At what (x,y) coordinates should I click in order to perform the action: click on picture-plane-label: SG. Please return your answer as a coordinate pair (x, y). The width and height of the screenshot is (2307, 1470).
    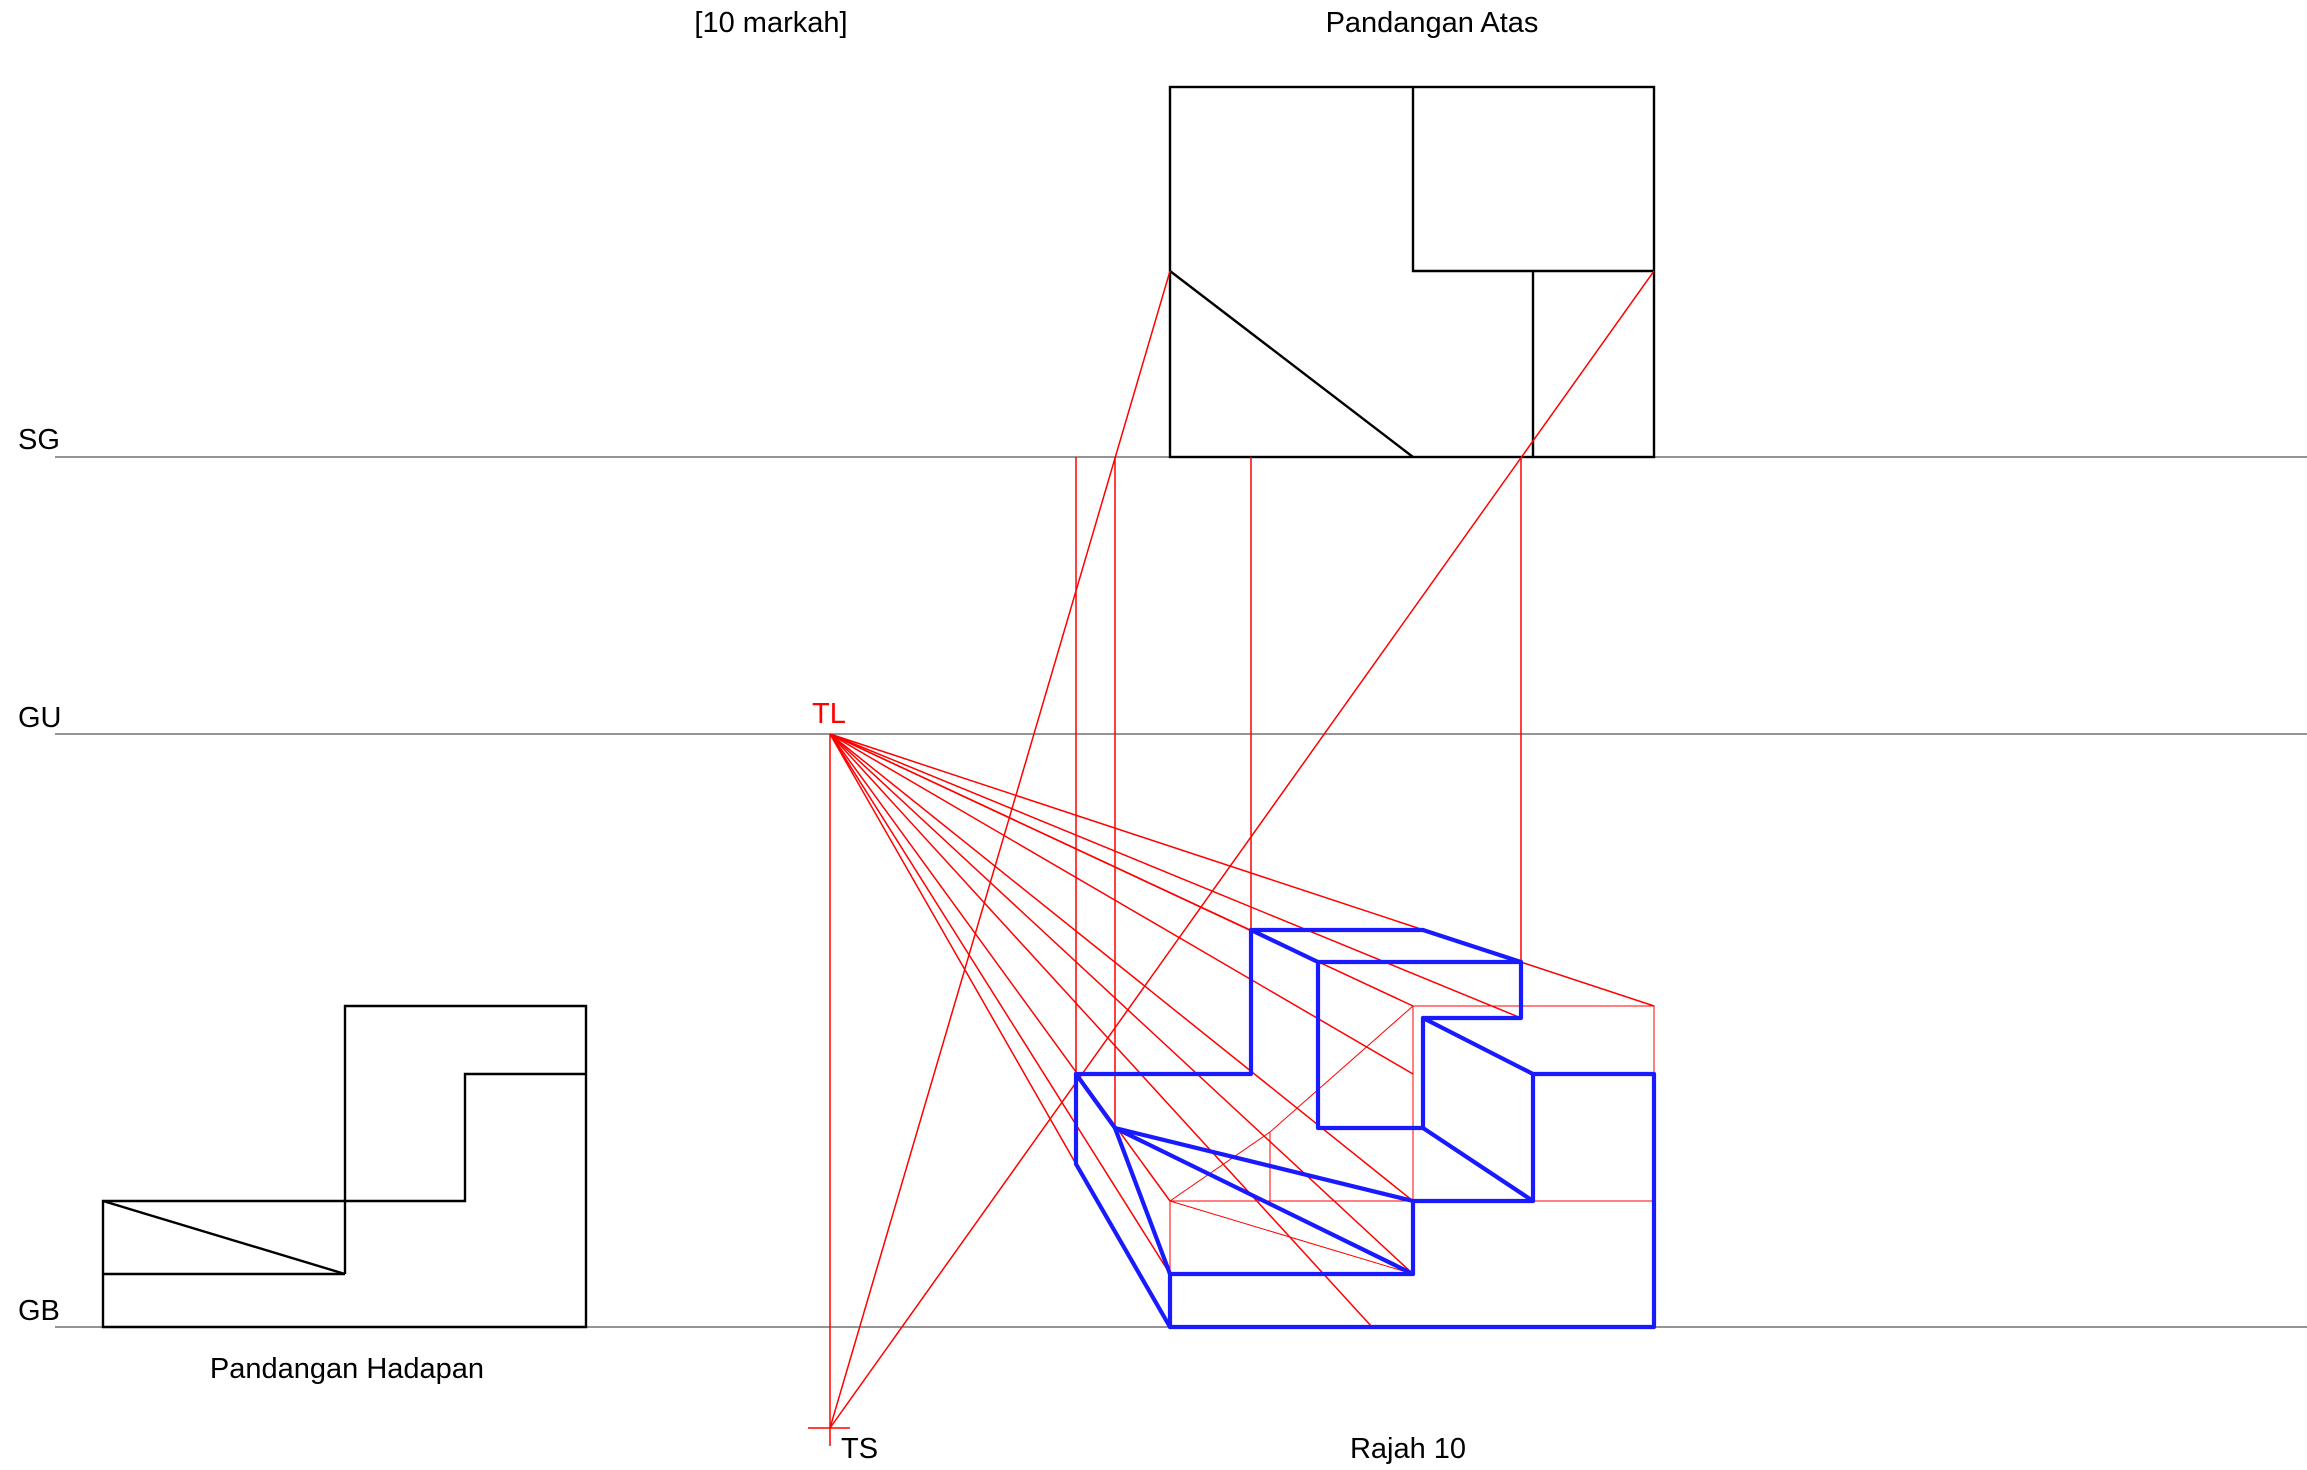
    Looking at the image, I should click on (39, 440).